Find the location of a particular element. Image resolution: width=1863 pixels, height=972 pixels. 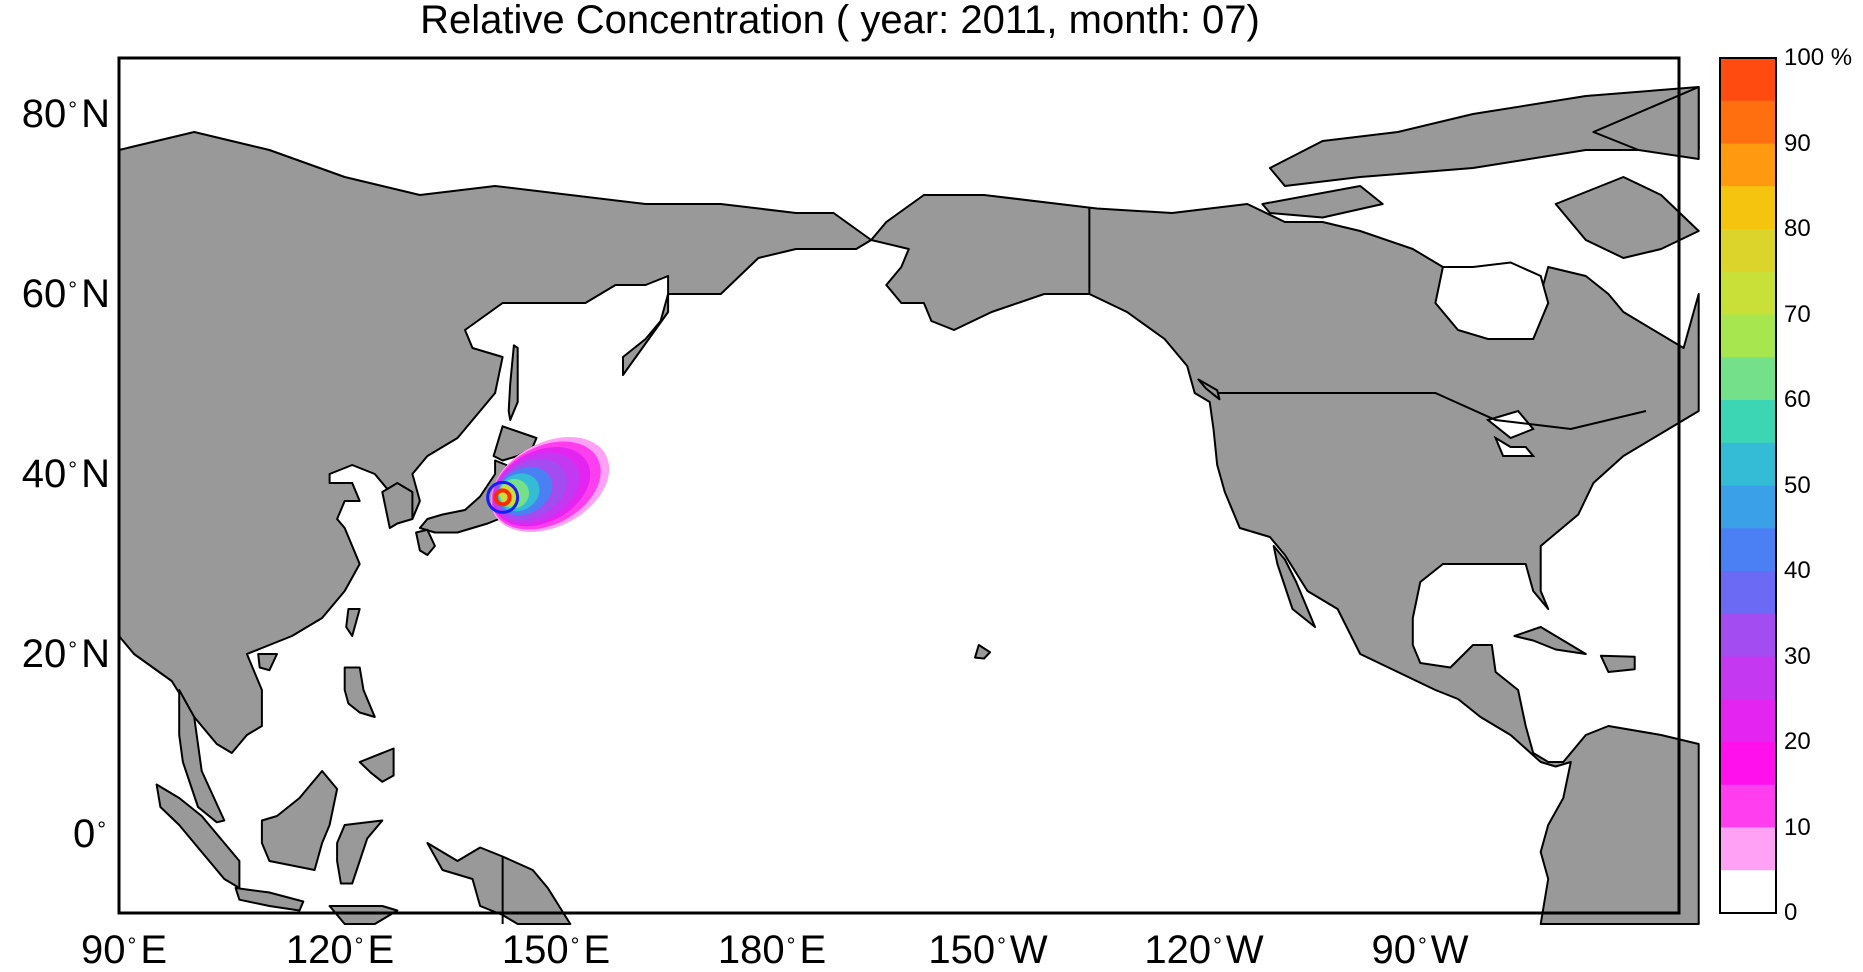

land-korea is located at coordinates (397, 505).